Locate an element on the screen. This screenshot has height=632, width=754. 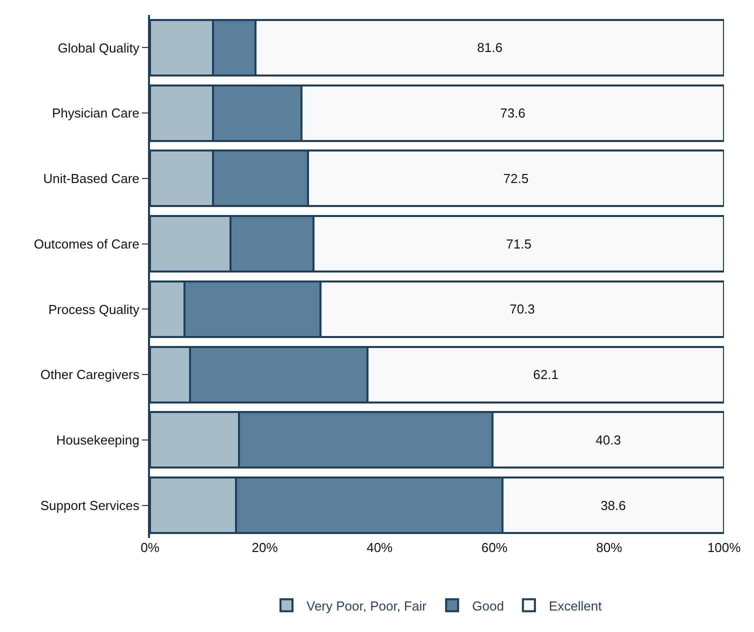
x-tick-label: 60% is located at coordinates (494, 547).